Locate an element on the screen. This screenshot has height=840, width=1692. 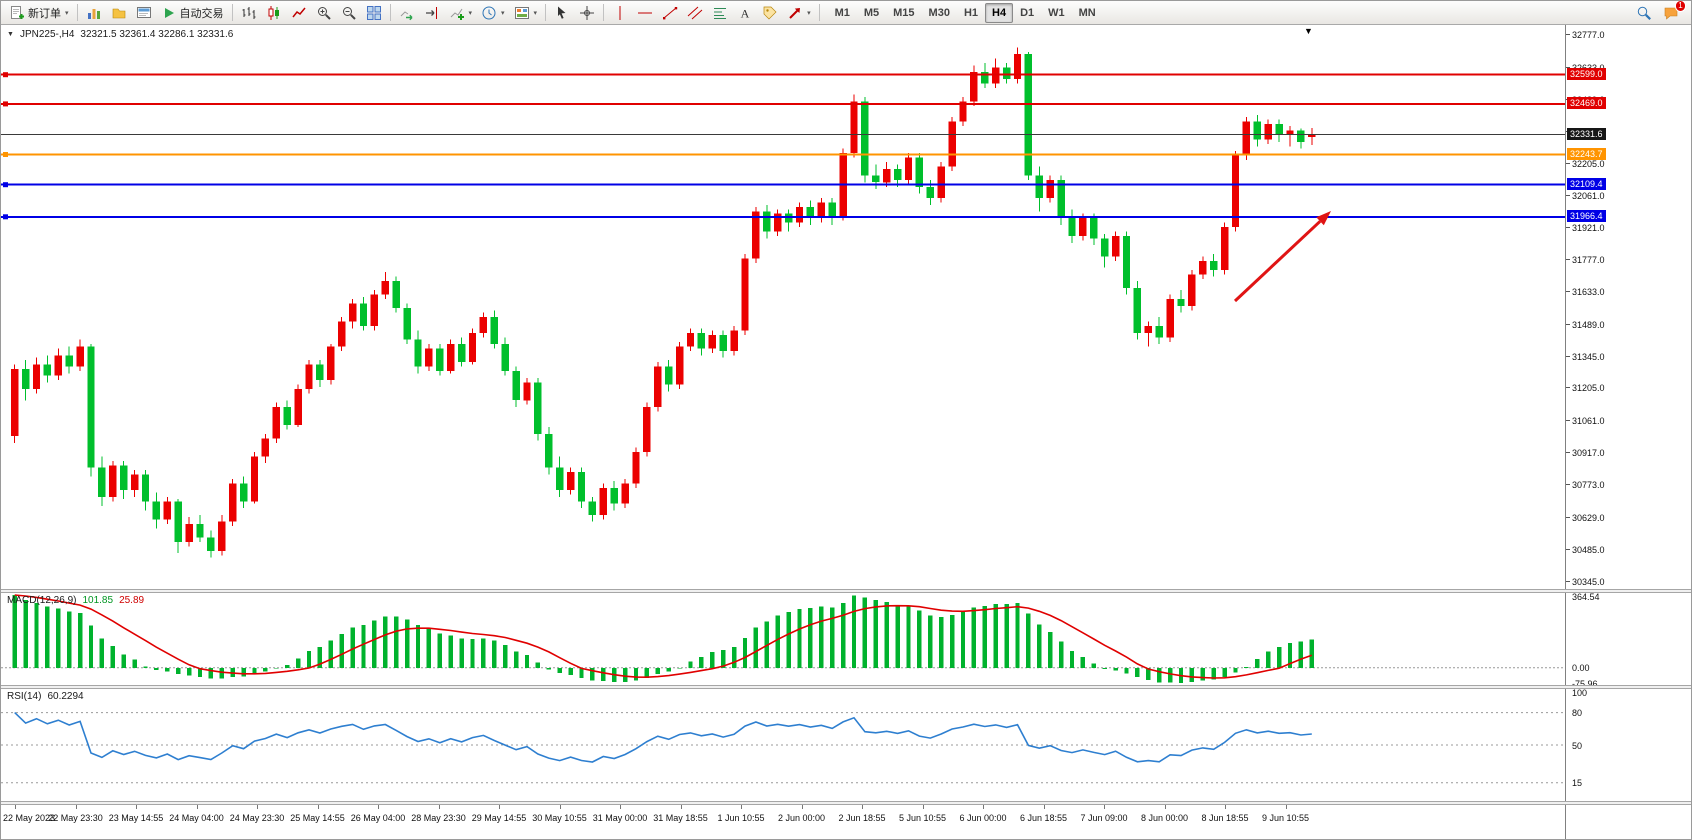
price-badge-32243.7: 32243.7 is located at coordinates (1586, 153).